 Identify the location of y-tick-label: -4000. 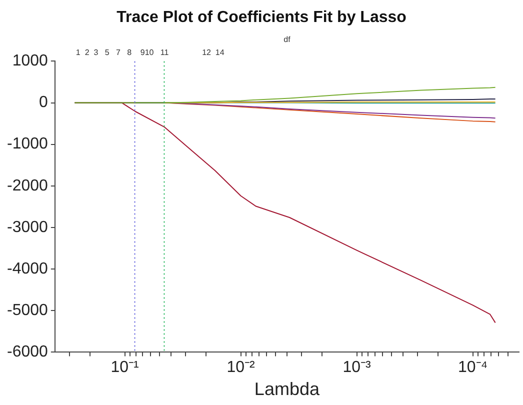
(27, 269).